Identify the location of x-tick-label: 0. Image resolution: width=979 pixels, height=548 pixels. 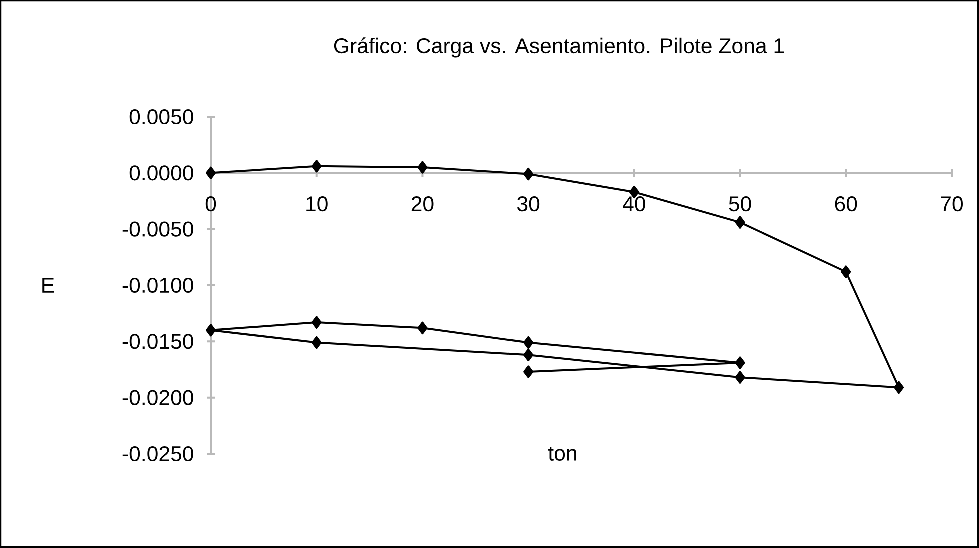
(211, 204).